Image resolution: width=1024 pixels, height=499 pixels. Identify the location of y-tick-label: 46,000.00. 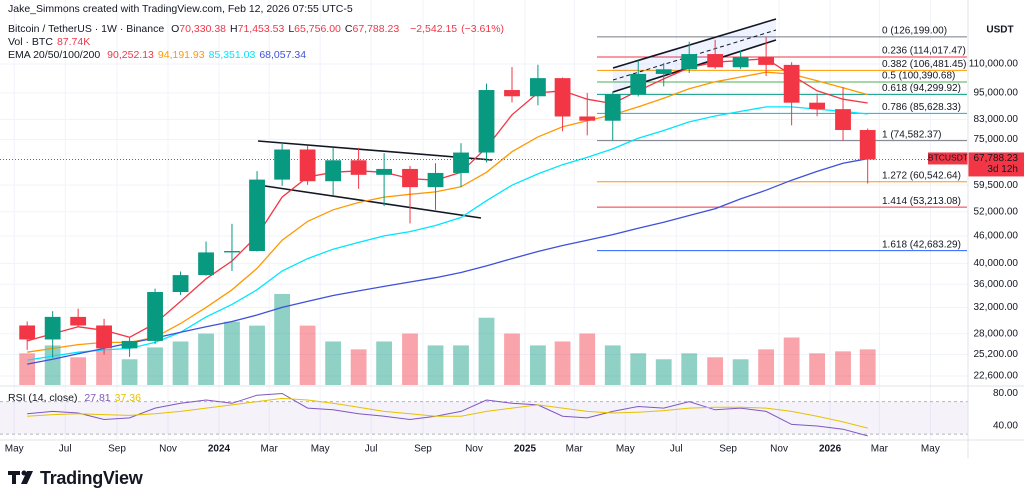
(996, 236).